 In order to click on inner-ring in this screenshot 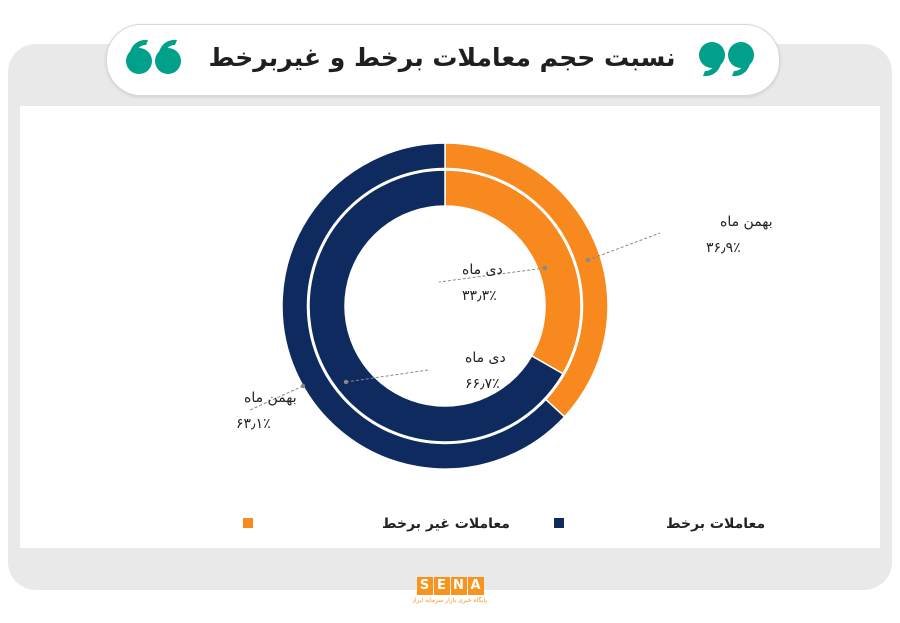, I will do `click(445, 306)`.